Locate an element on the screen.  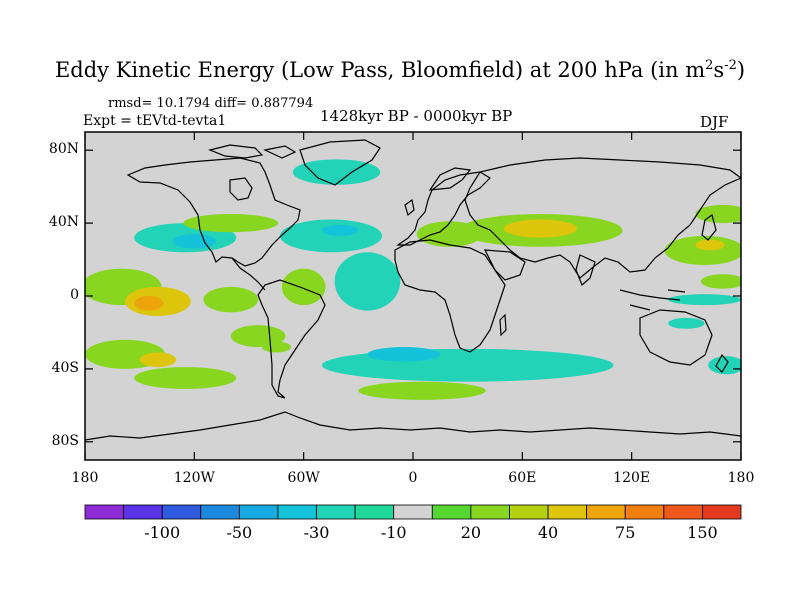
period-label: 1428kyr BP - 0000kyr BP is located at coordinates (416, 116).